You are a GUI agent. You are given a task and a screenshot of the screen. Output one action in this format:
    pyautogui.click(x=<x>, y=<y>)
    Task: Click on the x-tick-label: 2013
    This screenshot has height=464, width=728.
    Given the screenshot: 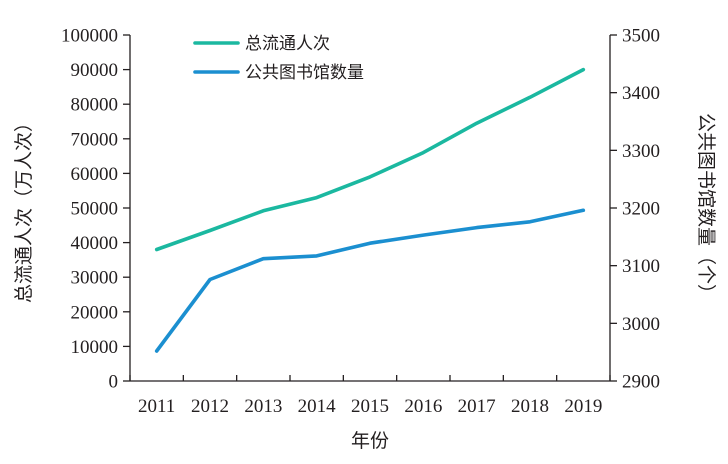 What is the action you would take?
    pyautogui.click(x=263, y=406)
    